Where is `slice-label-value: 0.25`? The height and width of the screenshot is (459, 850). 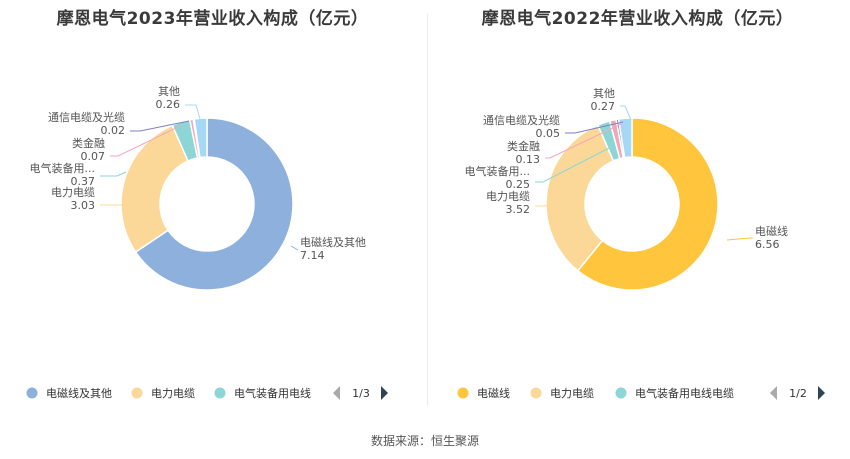
slice-label-value: 0.25 is located at coordinates (518, 184).